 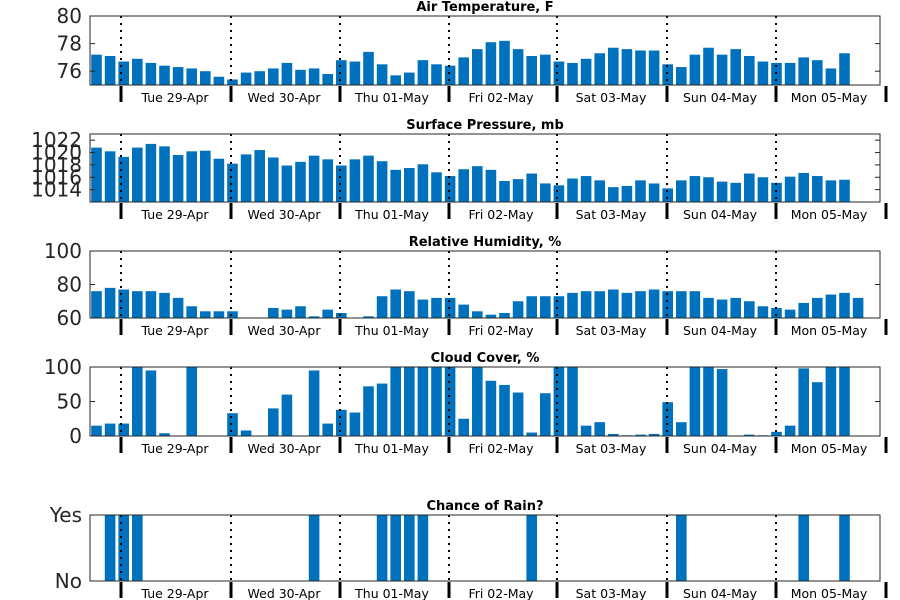 What do you see at coordinates (69, 402) in the screenshot?
I see `y-tick-label: 50` at bounding box center [69, 402].